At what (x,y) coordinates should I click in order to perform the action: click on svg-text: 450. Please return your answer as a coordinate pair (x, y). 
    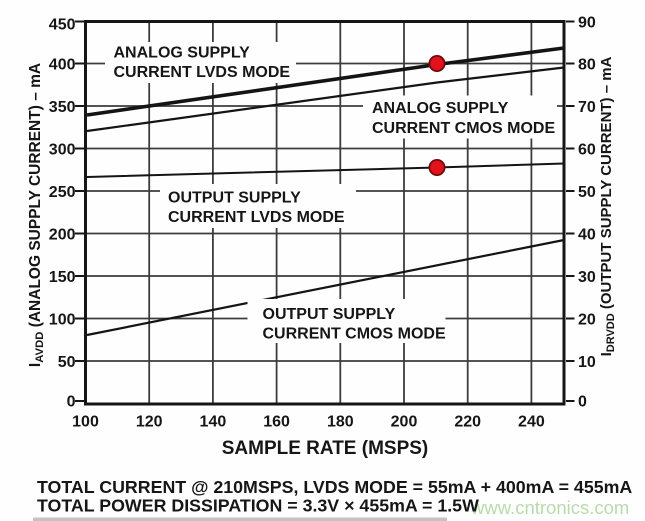
    Looking at the image, I should click on (62, 25).